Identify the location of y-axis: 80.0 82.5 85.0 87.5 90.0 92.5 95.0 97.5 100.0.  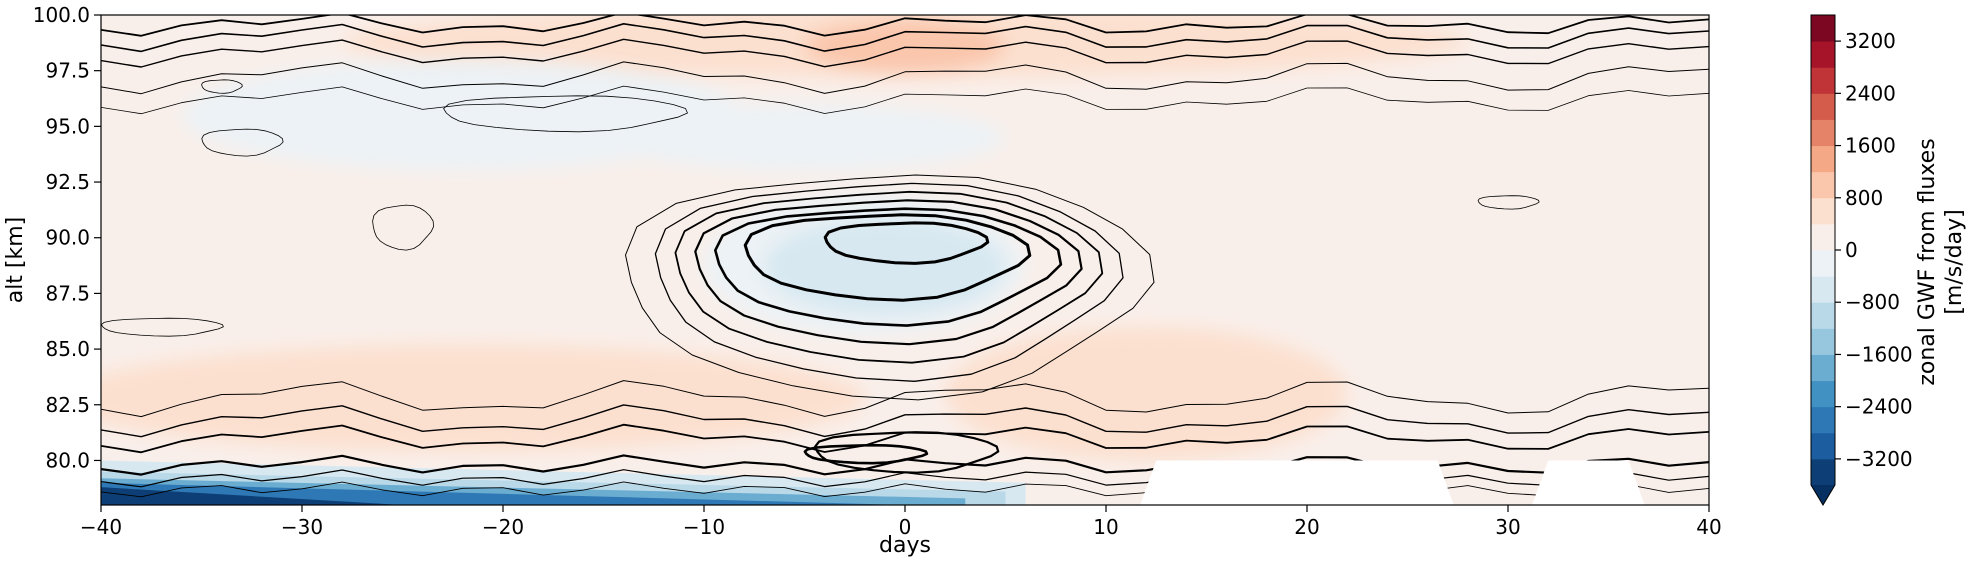
(67, 237).